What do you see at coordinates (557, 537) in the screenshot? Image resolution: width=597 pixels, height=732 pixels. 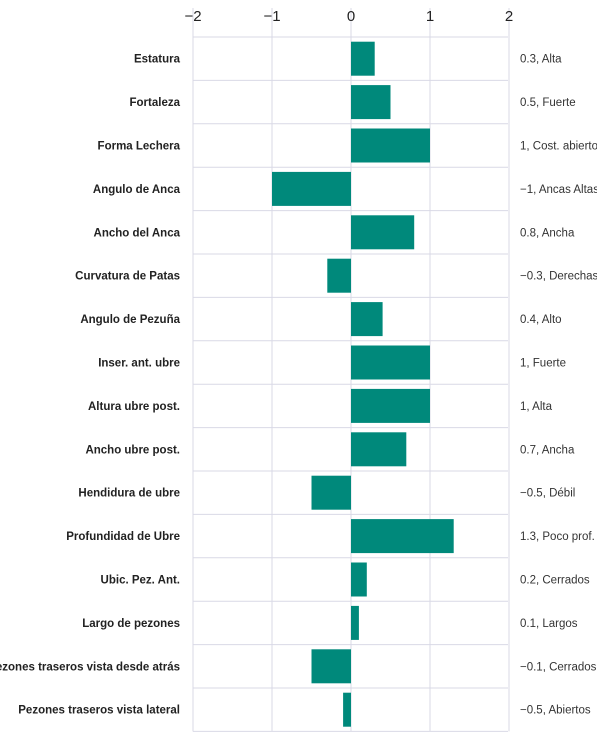 I see `value-label: 1.3, Poco prof.` at bounding box center [557, 537].